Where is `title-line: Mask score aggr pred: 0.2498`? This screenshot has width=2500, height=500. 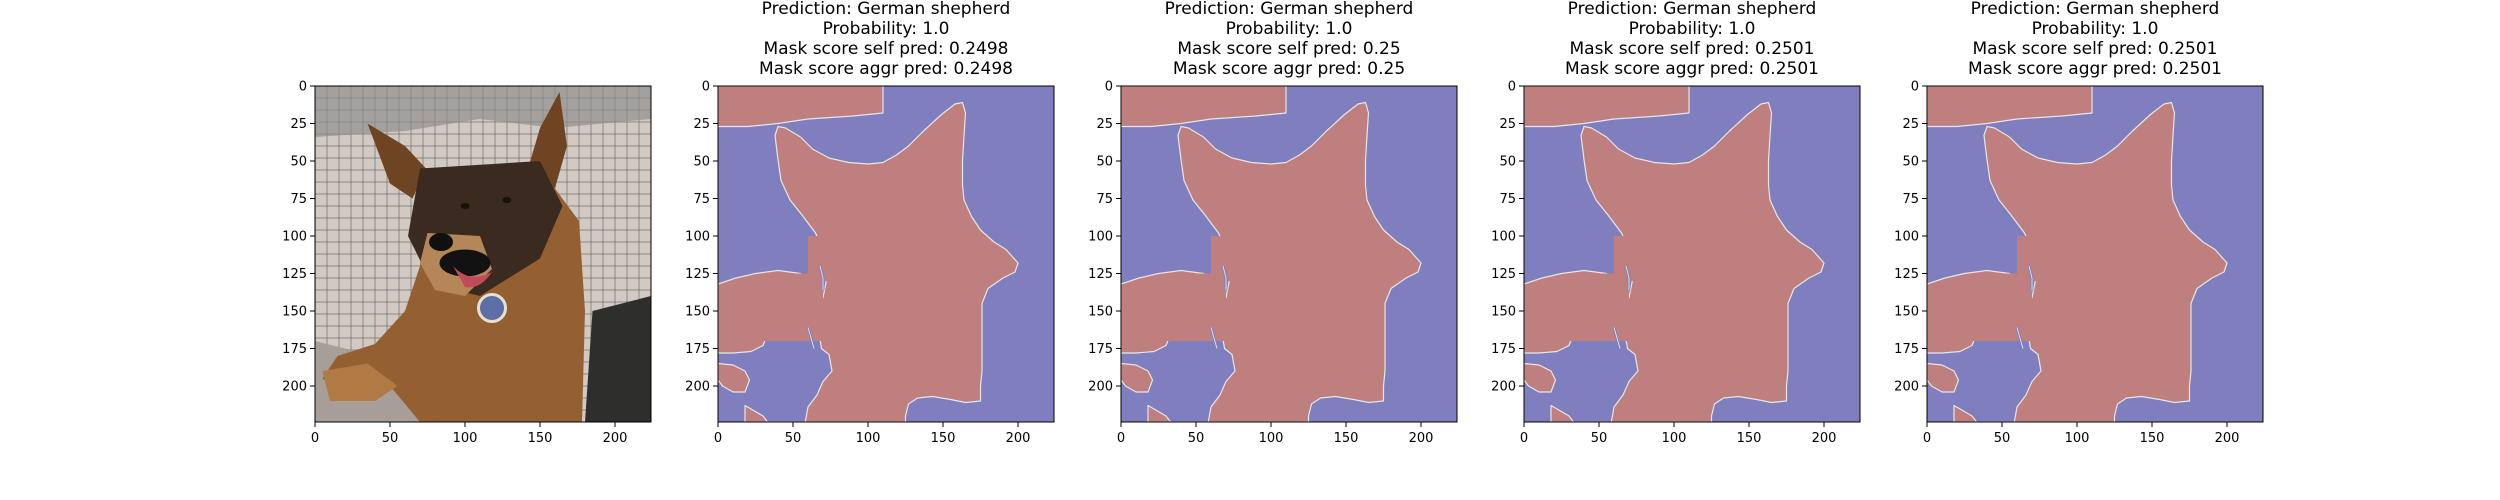
title-line: Mask score aggr pred: 0.2498 is located at coordinates (886, 69).